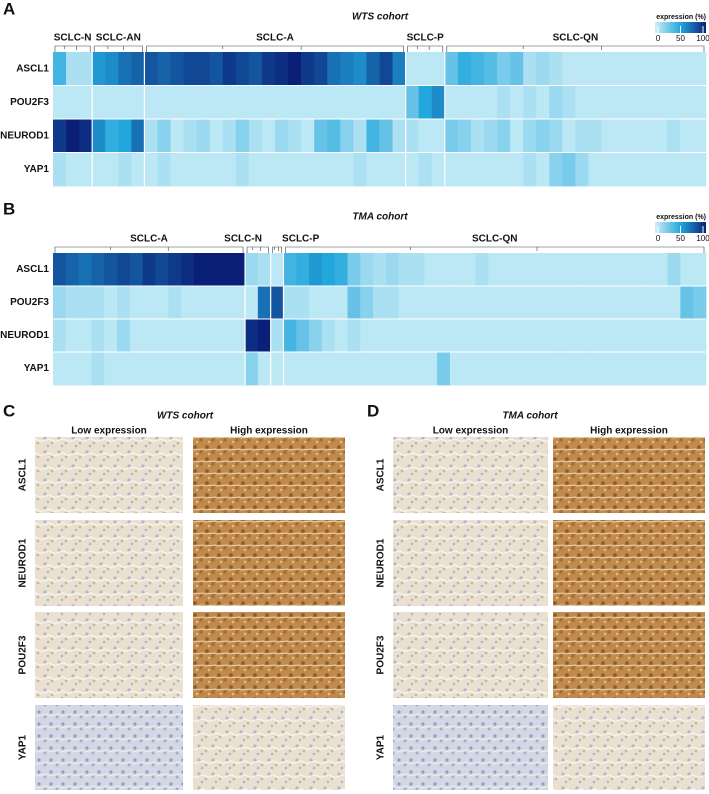 This screenshot has width=709, height=794. Describe the element at coordinates (629, 475) in the screenshot. I see `histology-image` at that location.